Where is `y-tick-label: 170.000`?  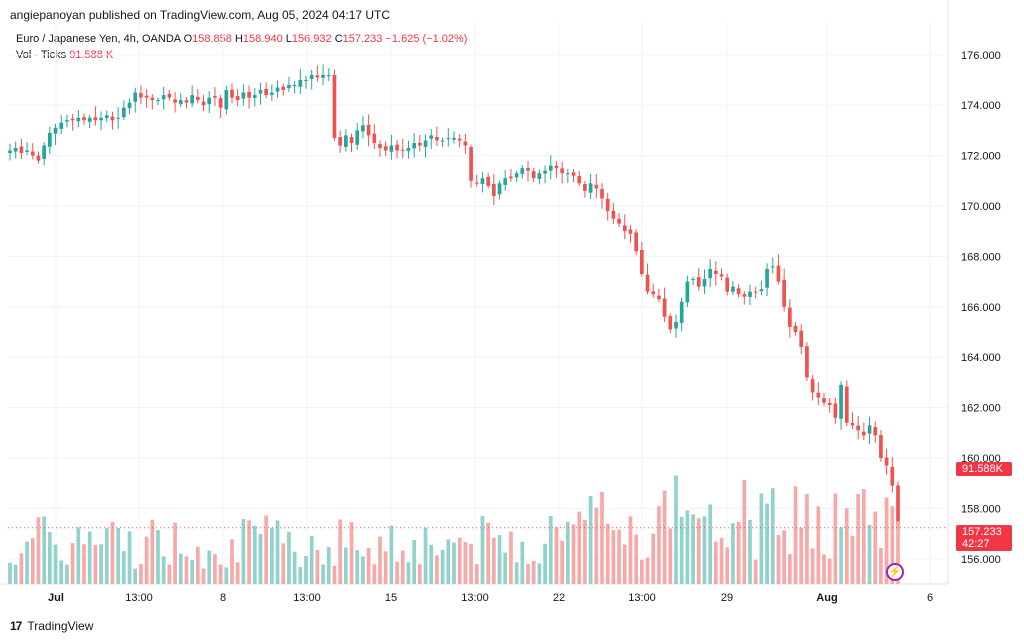
y-tick-label: 170.000 is located at coordinates (981, 207).